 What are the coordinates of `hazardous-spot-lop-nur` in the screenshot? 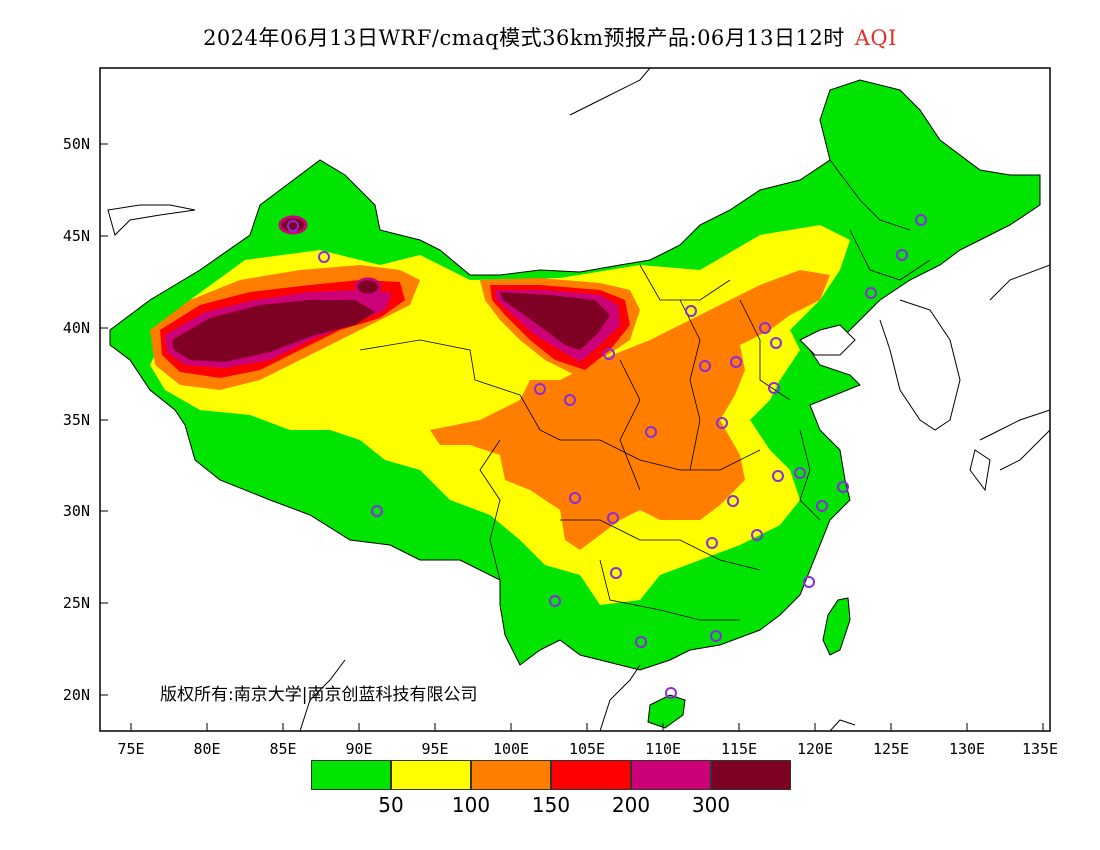 It's located at (368, 287).